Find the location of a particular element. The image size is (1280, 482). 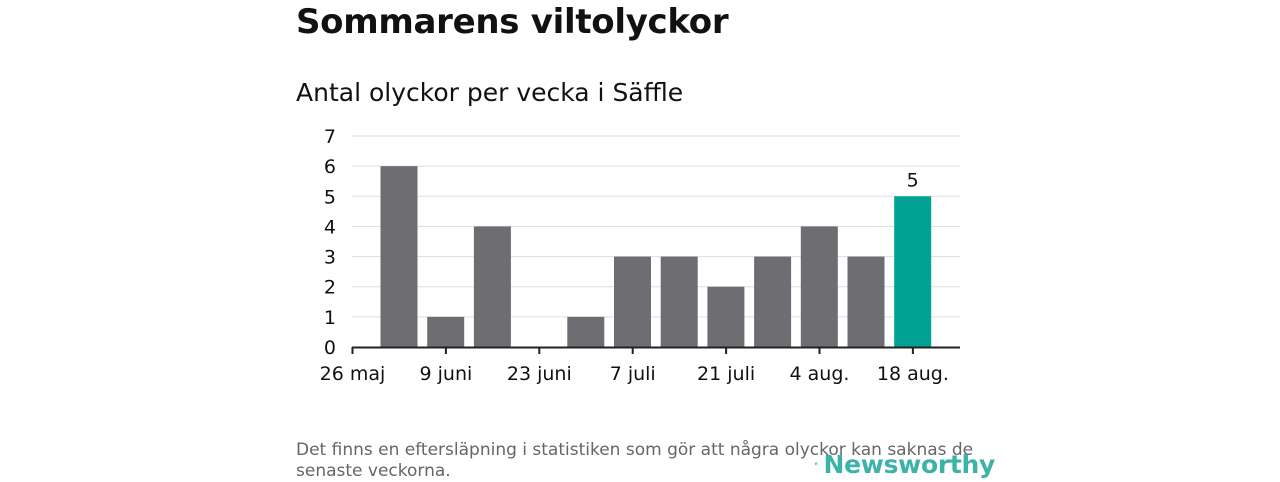

logo-text: Newsworthy is located at coordinates (910, 464).